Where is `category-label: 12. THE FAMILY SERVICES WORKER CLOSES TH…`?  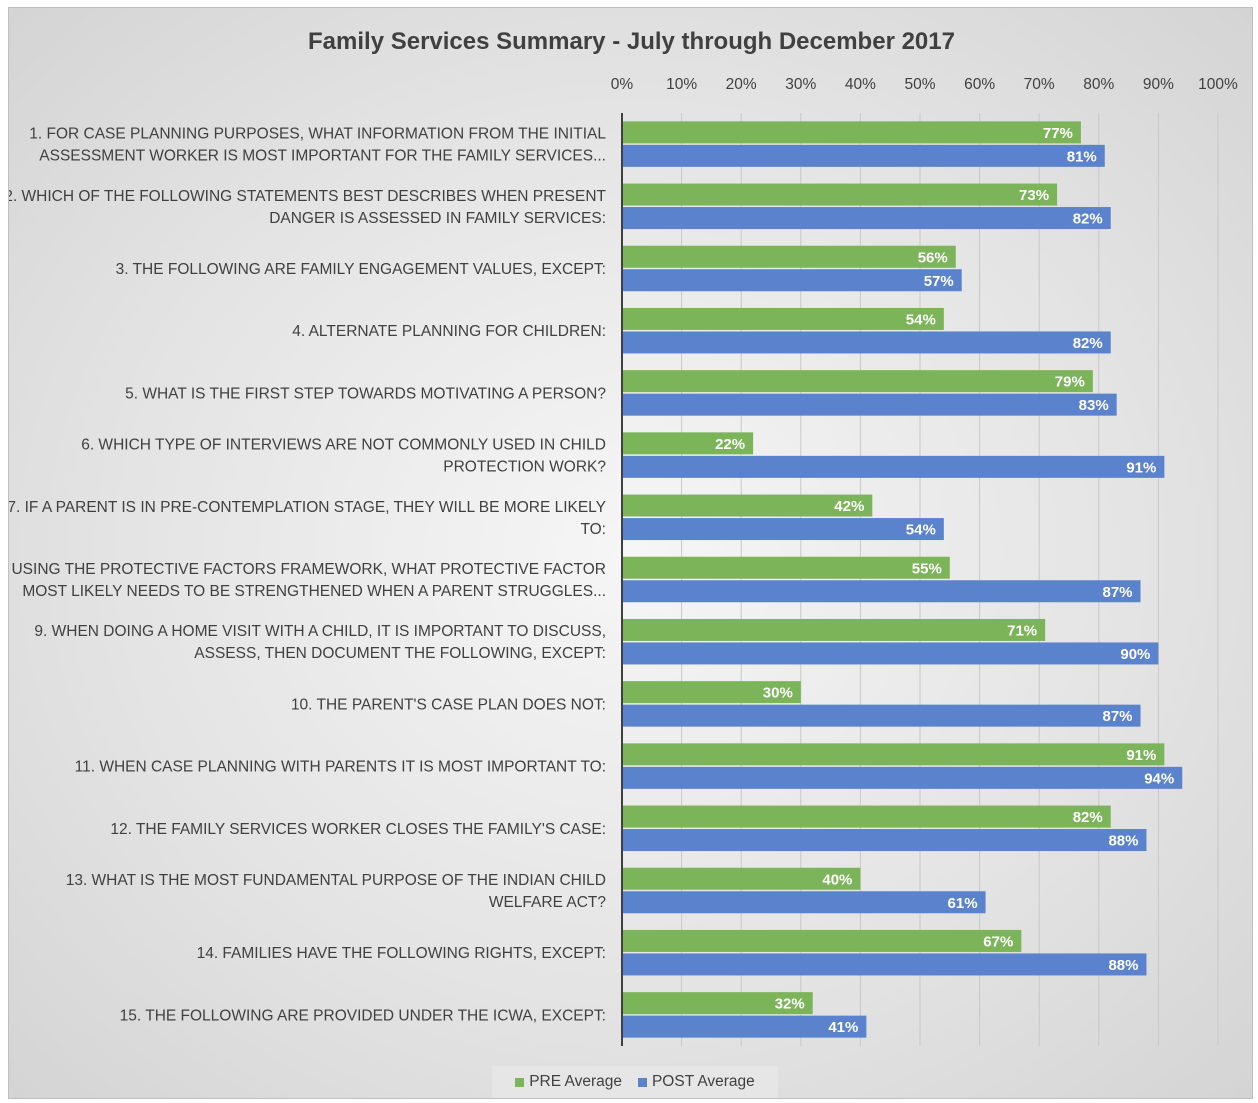
category-label: 12. THE FAMILY SERVICES WORKER CLOSES TH… is located at coordinates (358, 829).